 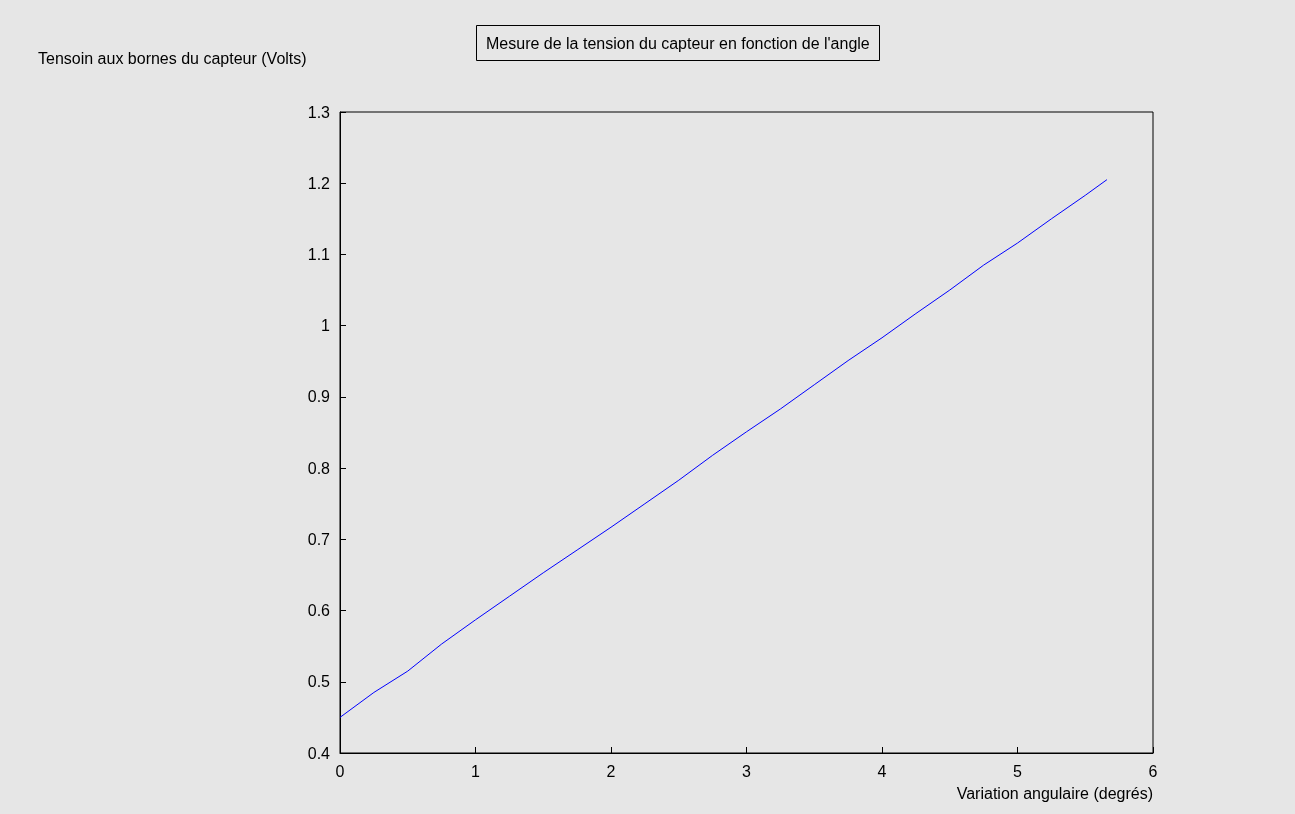 What do you see at coordinates (319, 397) in the screenshot?
I see `y-tick-label: 0.9` at bounding box center [319, 397].